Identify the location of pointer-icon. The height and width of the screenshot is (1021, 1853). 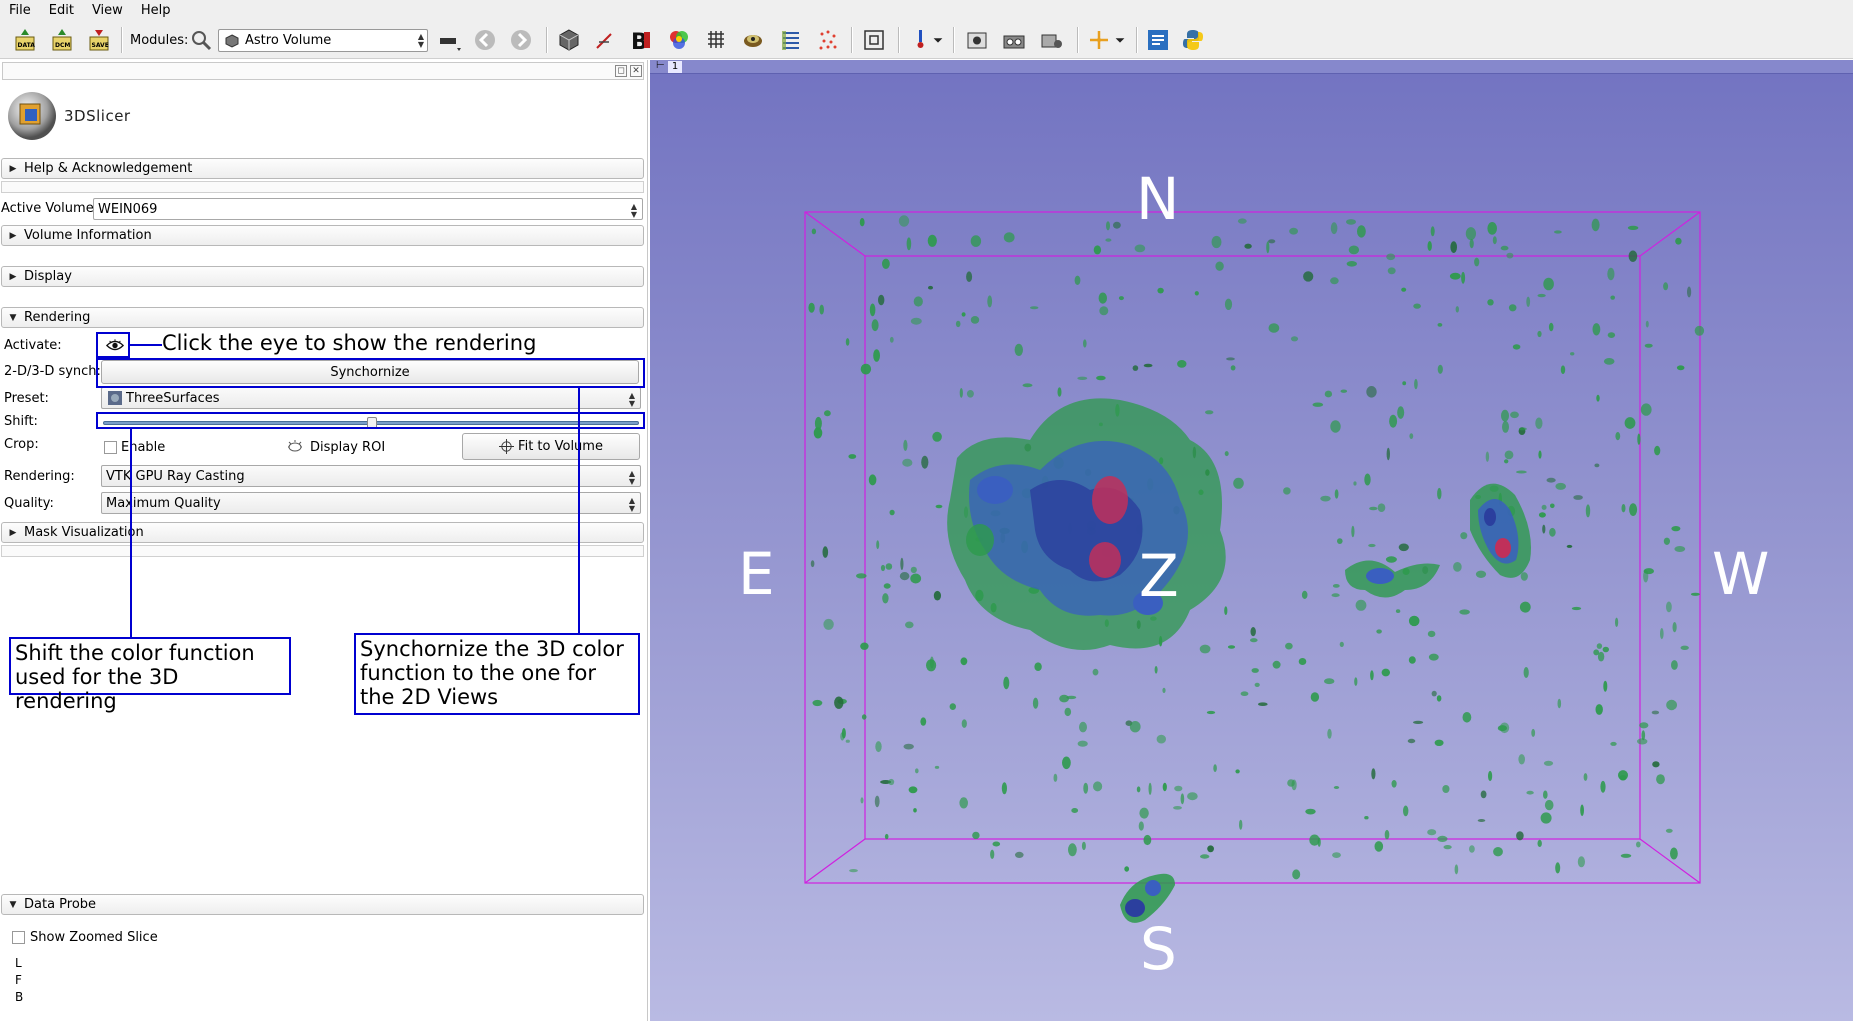
(921, 40).